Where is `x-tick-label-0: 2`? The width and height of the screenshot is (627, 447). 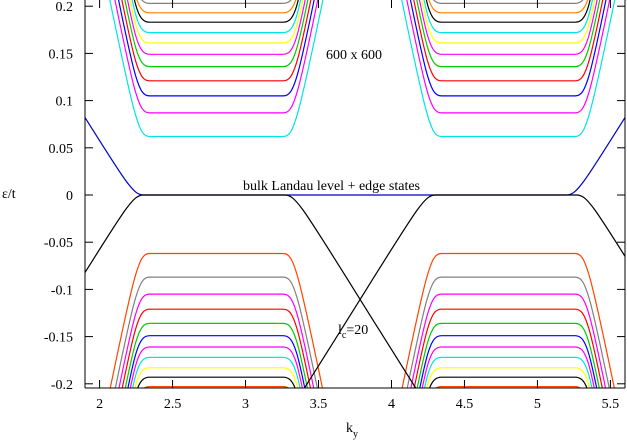
x-tick-label-0: 2 is located at coordinates (99, 404).